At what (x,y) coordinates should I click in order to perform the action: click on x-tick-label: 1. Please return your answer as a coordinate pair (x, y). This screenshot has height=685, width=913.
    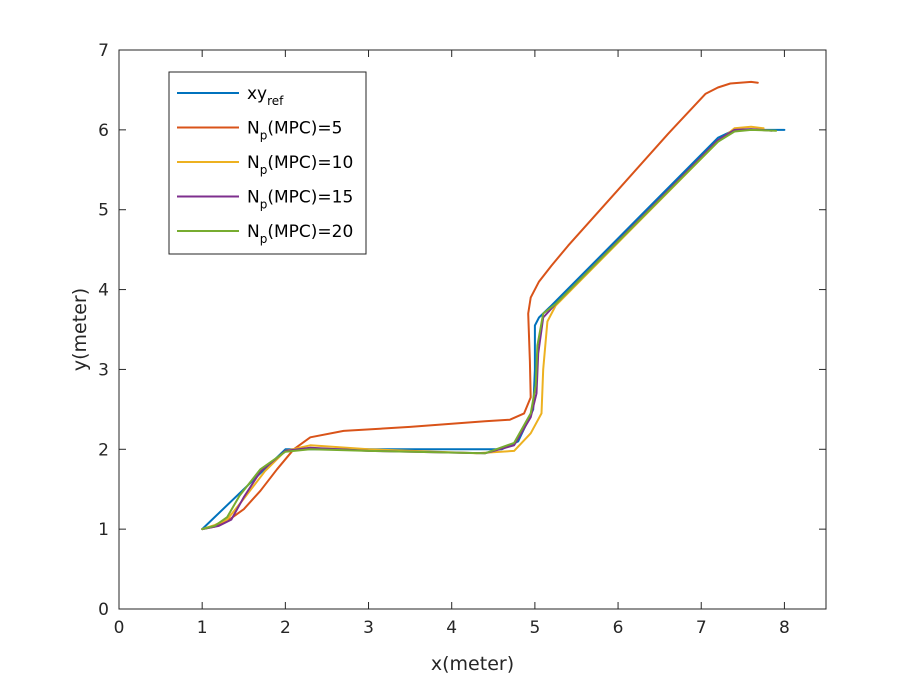
    Looking at the image, I should click on (202, 628).